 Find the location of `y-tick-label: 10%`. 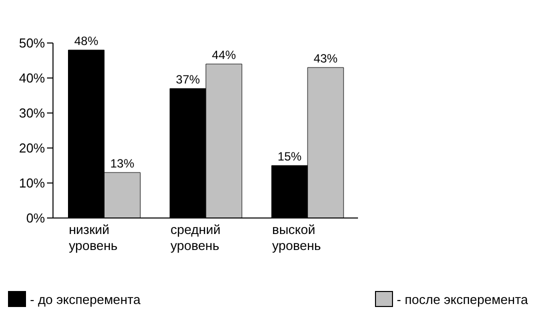

y-tick-label: 10% is located at coordinates (32, 183).